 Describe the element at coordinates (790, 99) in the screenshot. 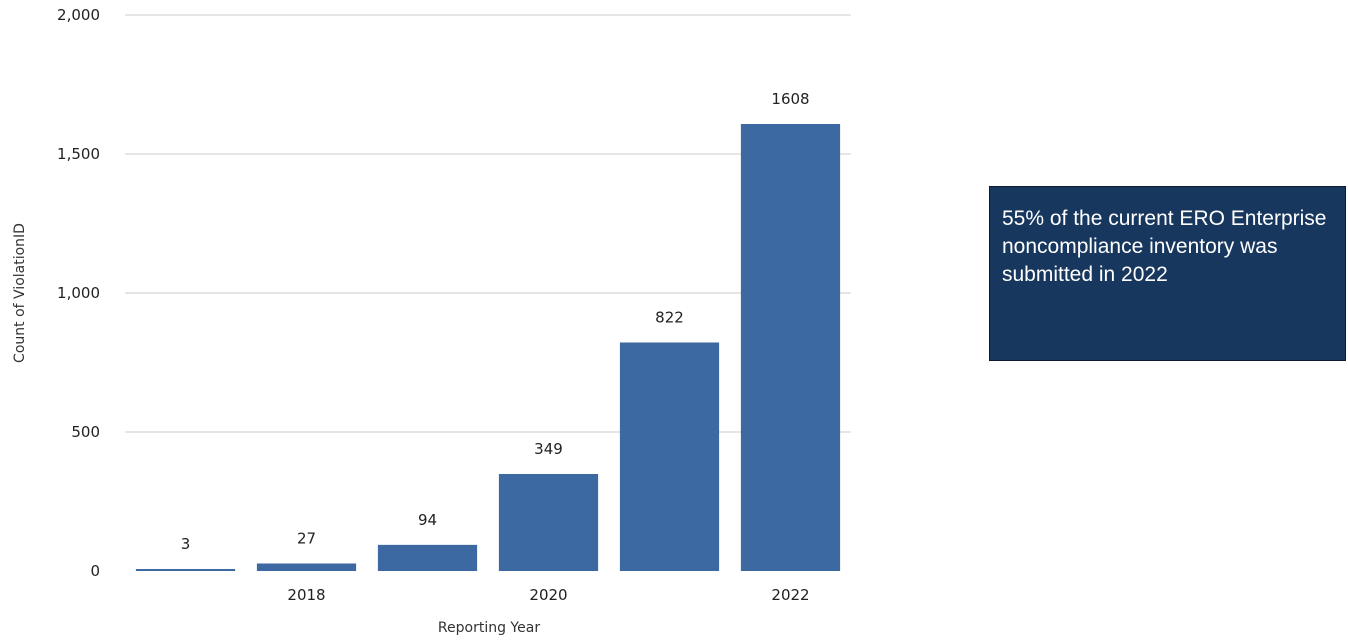

I see `data-label: 1608` at that location.